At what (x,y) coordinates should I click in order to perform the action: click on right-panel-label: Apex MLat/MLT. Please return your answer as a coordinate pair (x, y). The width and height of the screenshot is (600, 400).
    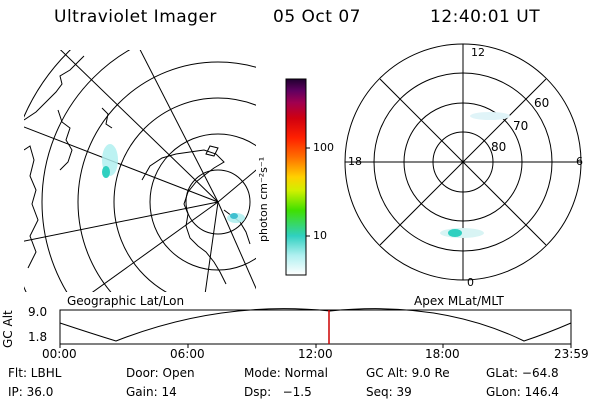
    Looking at the image, I should click on (459, 301).